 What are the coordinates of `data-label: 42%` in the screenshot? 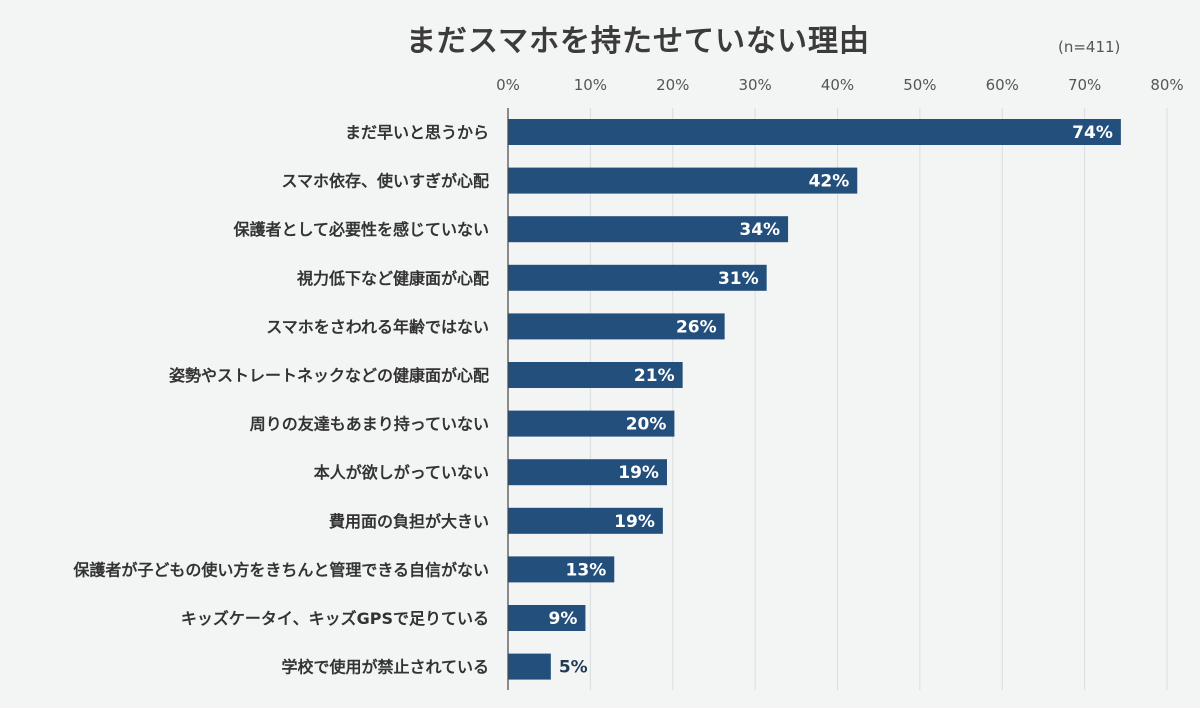 It's located at (829, 182).